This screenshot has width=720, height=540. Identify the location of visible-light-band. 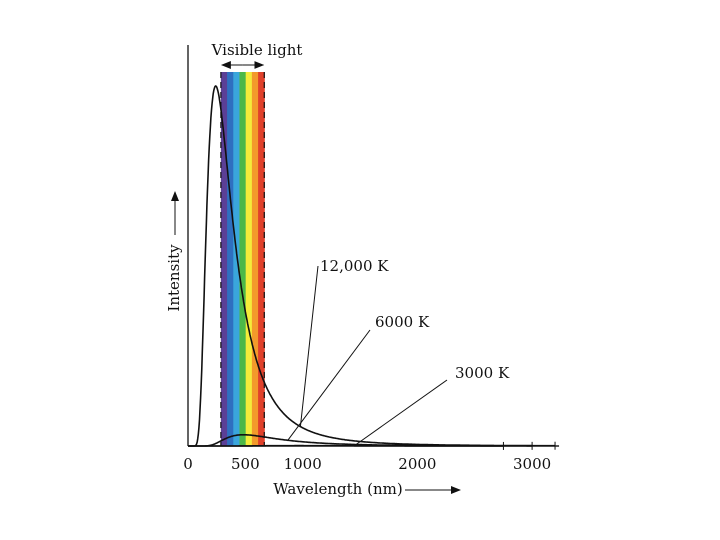
(242, 259).